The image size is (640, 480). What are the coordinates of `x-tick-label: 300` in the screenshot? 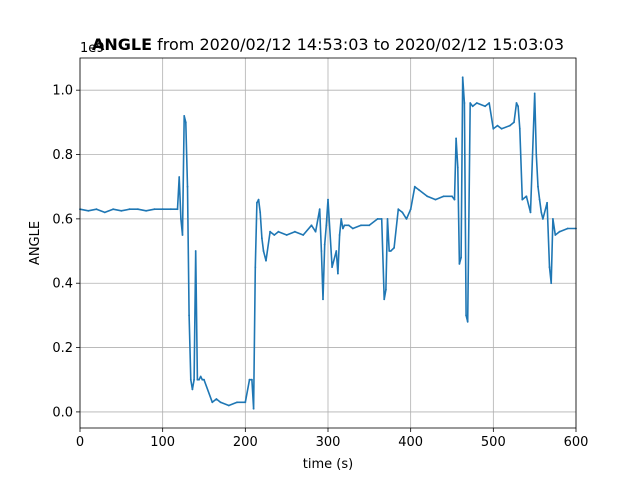 It's located at (328, 442).